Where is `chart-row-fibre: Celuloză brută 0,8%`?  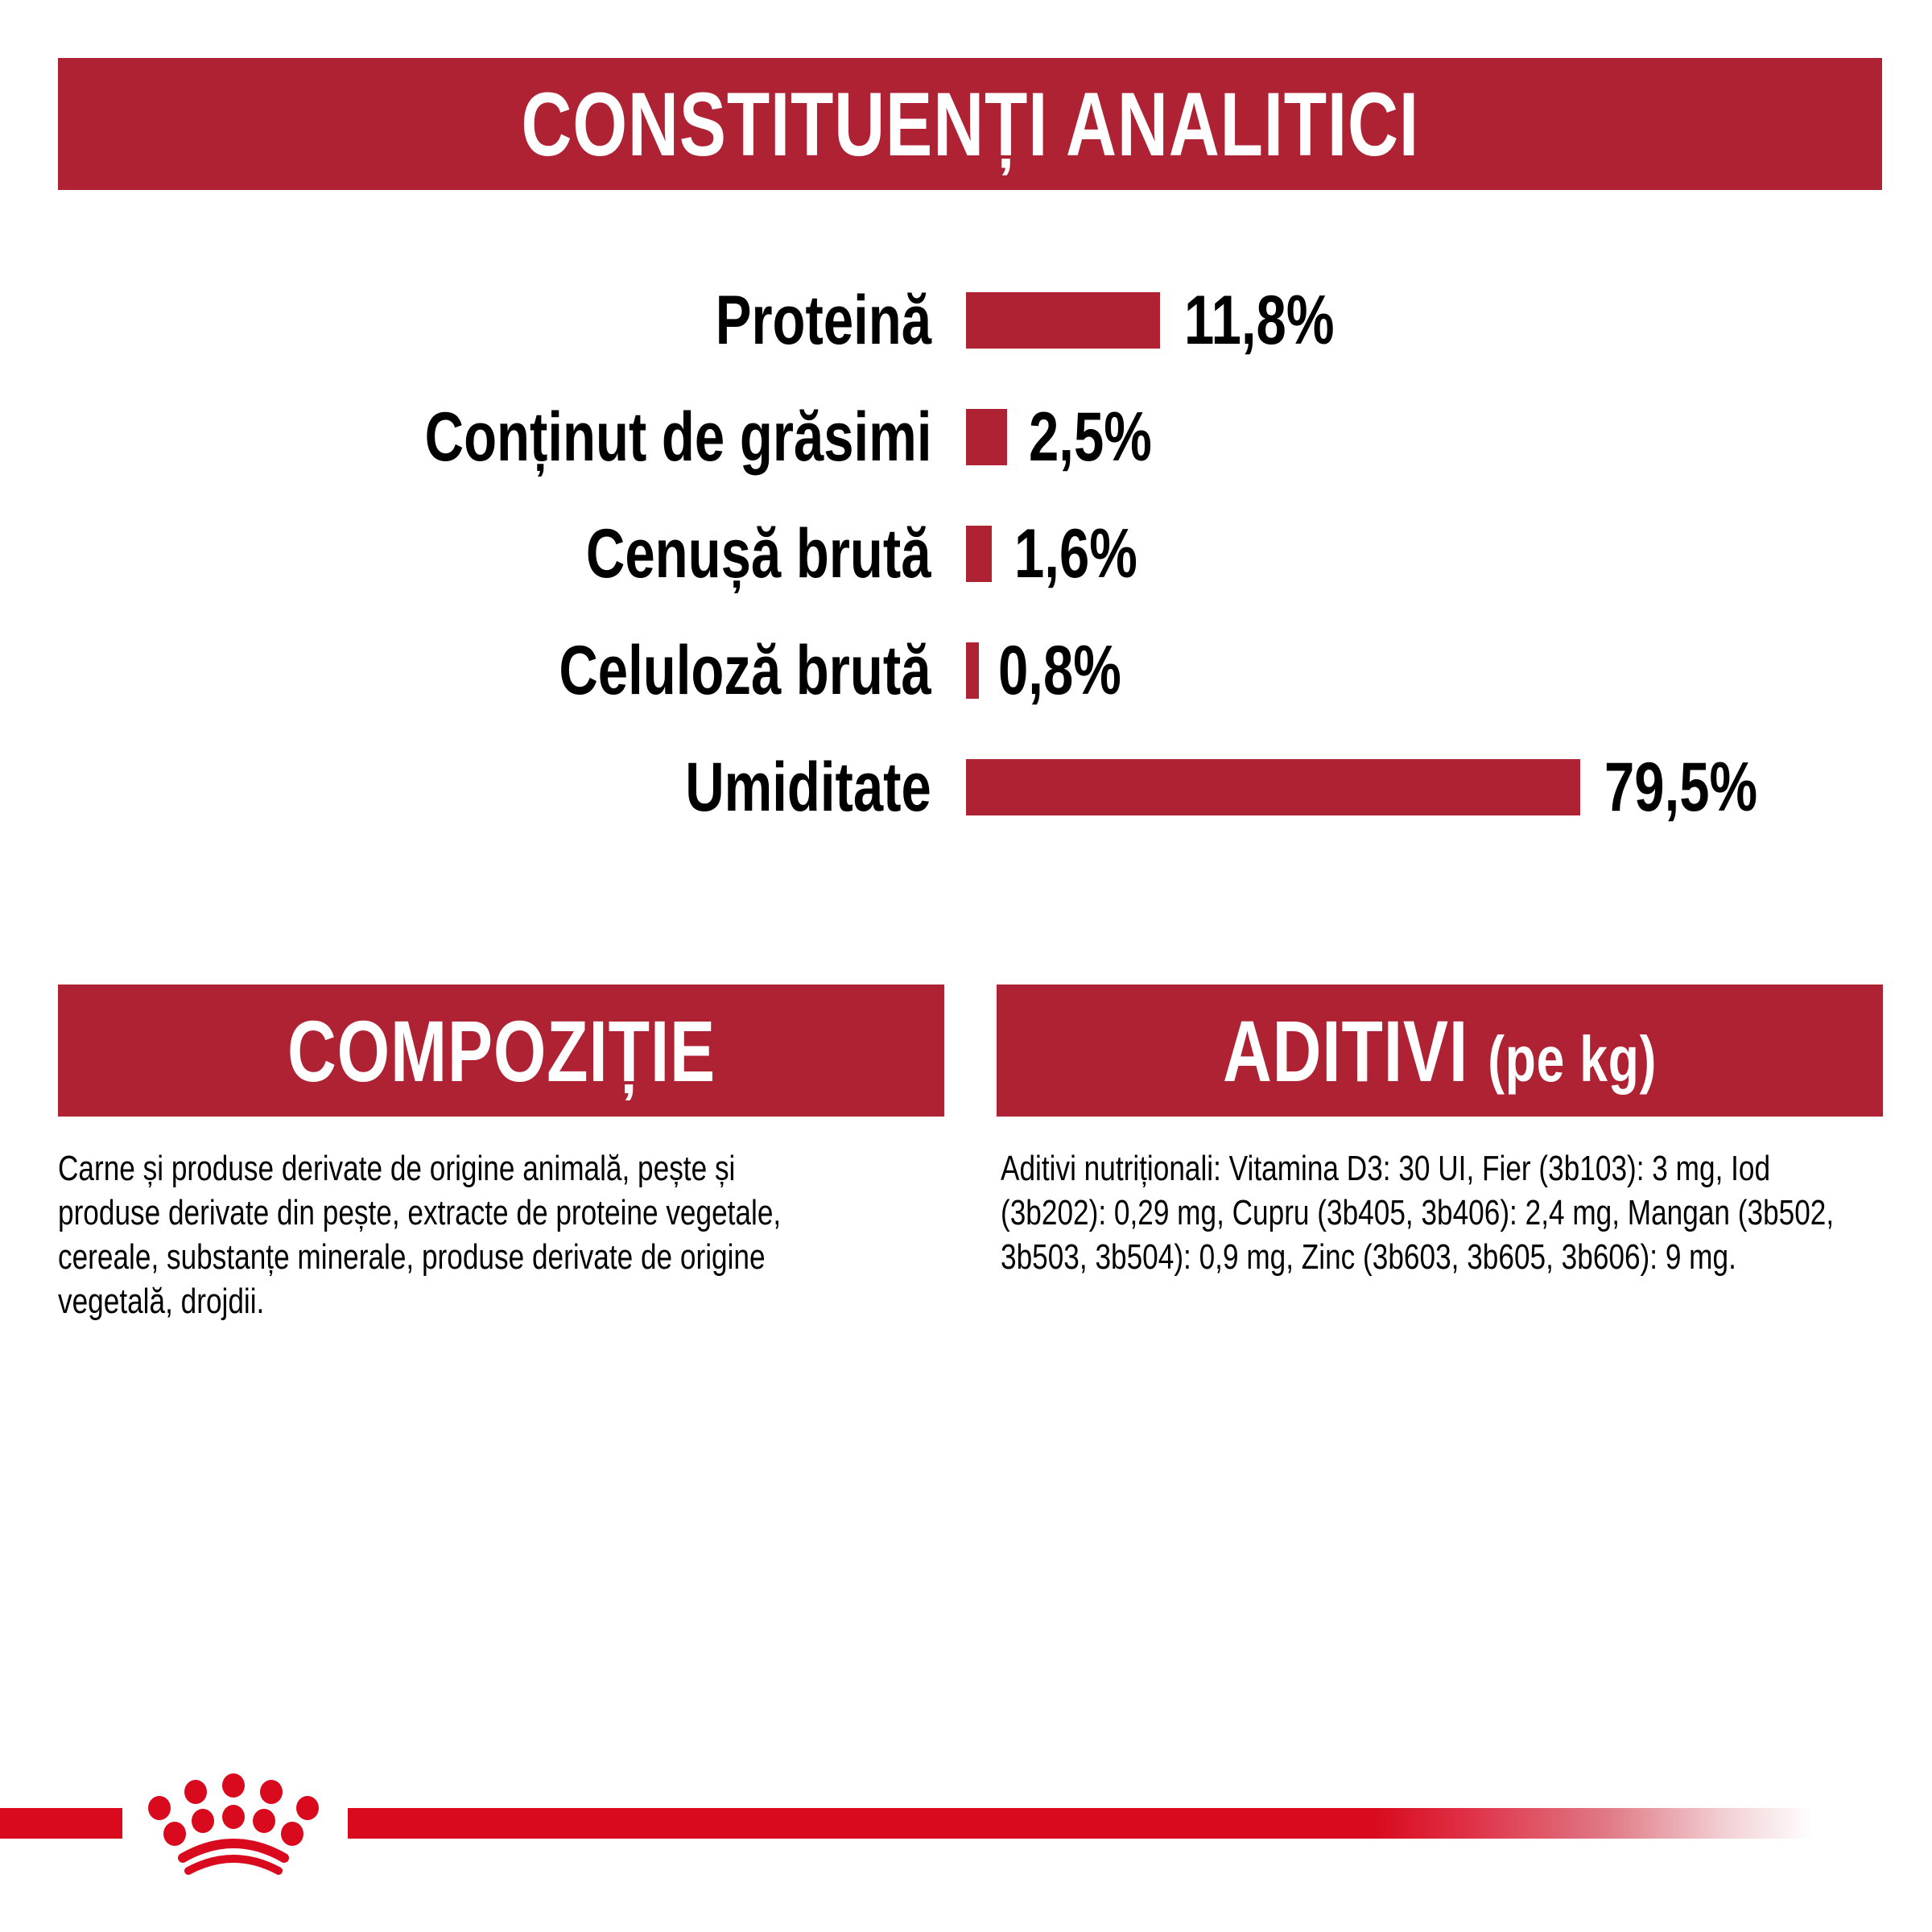 chart-row-fibre: Celuloză brută 0,8% is located at coordinates (966, 670).